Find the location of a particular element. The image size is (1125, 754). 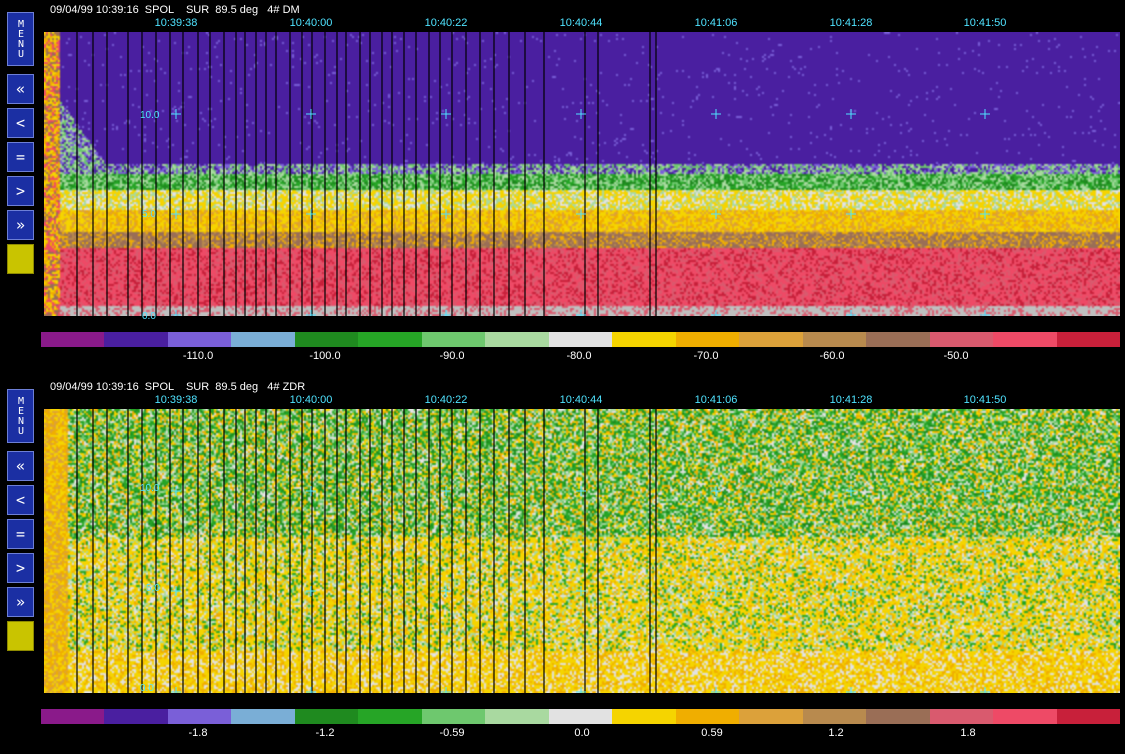

colorbar-label: -50.0 is located at coordinates (956, 356).